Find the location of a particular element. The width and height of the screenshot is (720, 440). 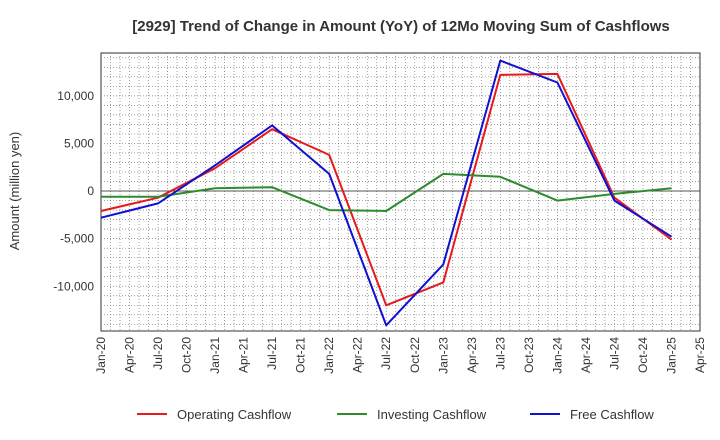

legend-label: Operating Cashflow is located at coordinates (234, 414).